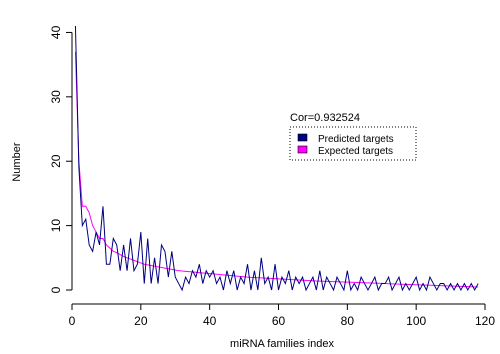 Image resolution: width=500 pixels, height=354 pixels. I want to click on y-tick-label: 30, so click(56, 97).